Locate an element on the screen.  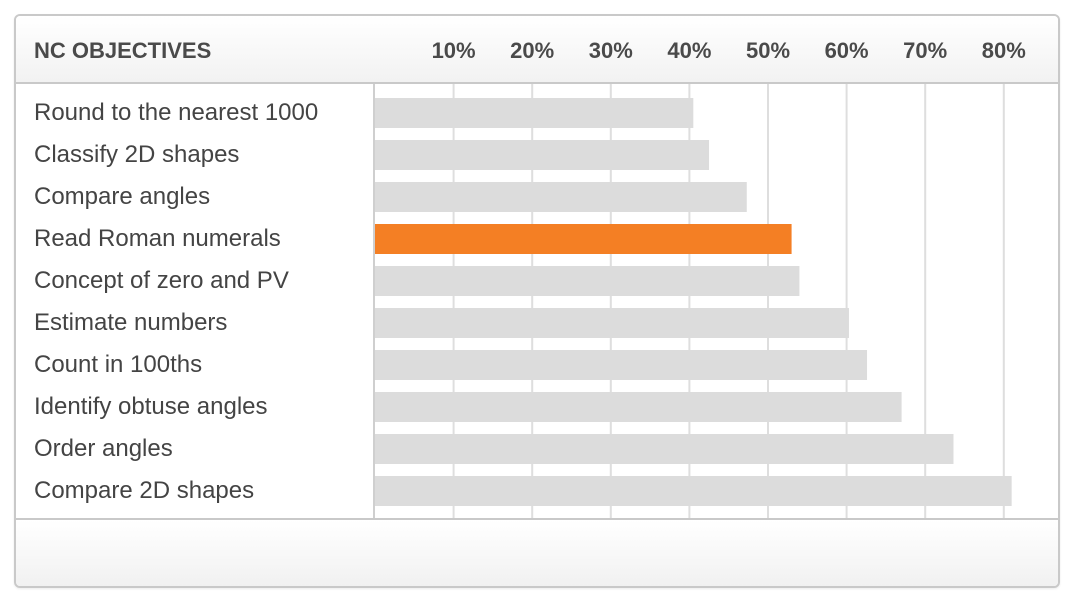
x-tick-label: 10% is located at coordinates (453, 50).